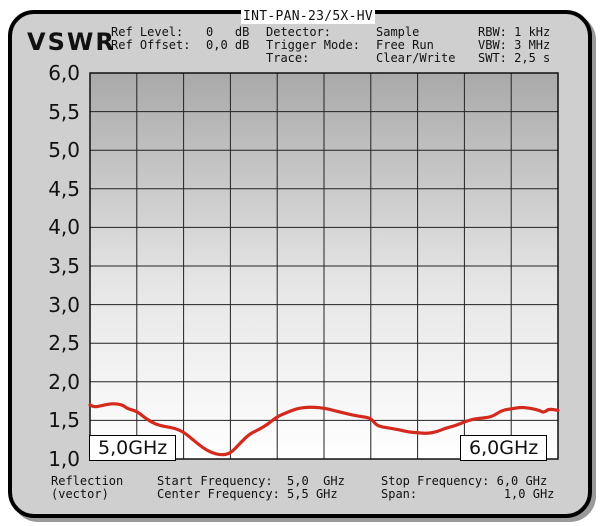 The height and width of the screenshot is (526, 600). What do you see at coordinates (288, 58) in the screenshot?
I see `trace-label: Trace:` at bounding box center [288, 58].